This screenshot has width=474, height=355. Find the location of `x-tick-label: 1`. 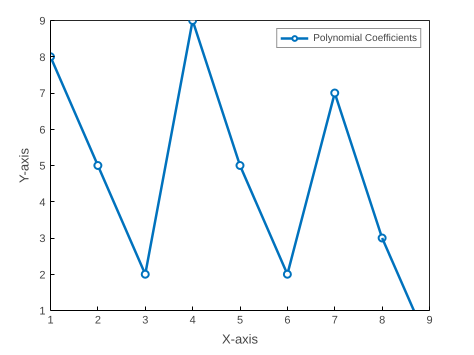

x-tick-label: 1 is located at coordinates (50, 320).